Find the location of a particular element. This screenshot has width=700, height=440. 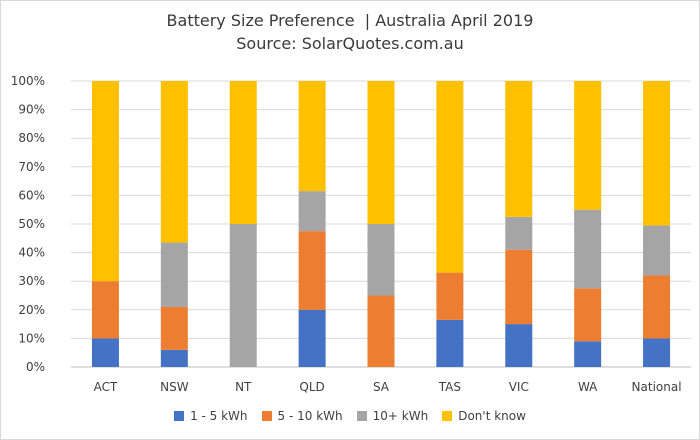

chart-legend: 1 - 5 kWh 5 - 10 kWh 10+ kWh Don't know is located at coordinates (350, 416).